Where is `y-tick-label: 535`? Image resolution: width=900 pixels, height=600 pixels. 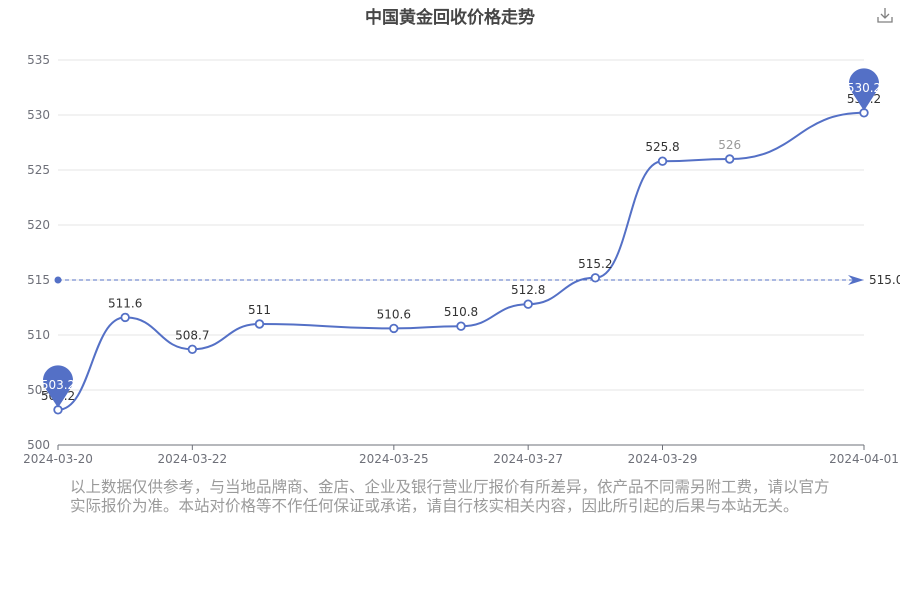 y-tick-label: 535 is located at coordinates (38, 60).